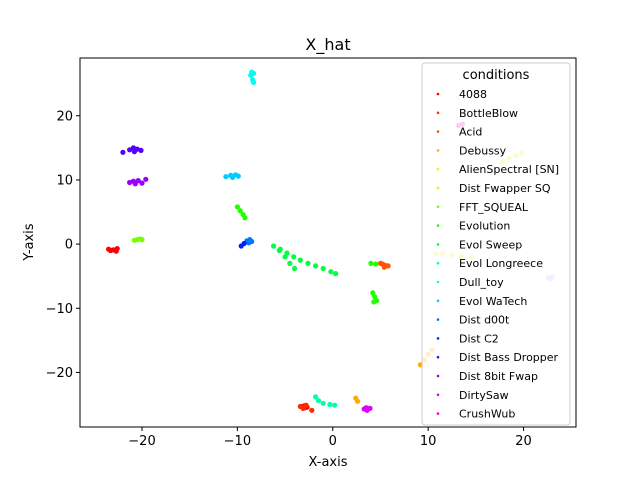 The height and width of the screenshot is (480, 640). I want to click on y-axis-label: Y-axis, so click(29, 242).